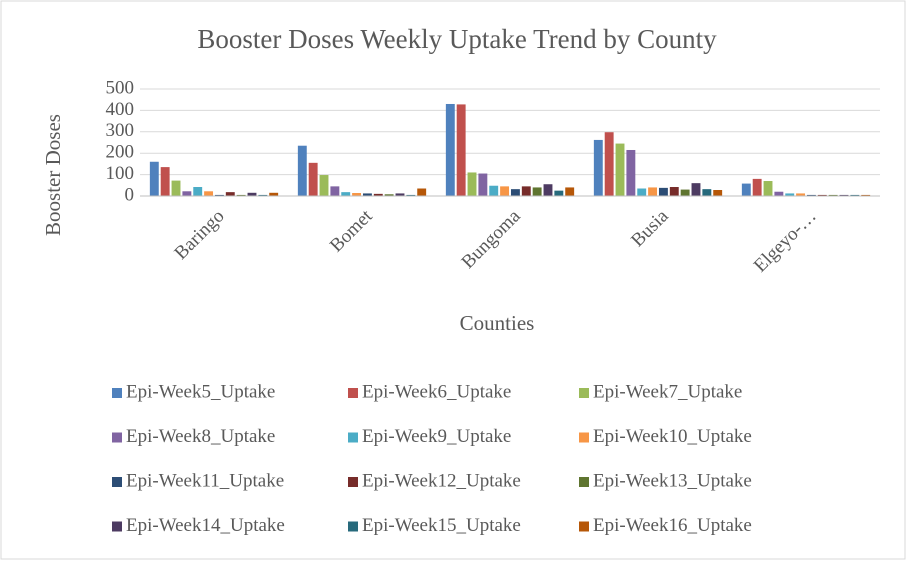 This screenshot has height=561, width=907. What do you see at coordinates (205, 480) in the screenshot?
I see `legend-label: Epi-Week11_Uptake` at bounding box center [205, 480].